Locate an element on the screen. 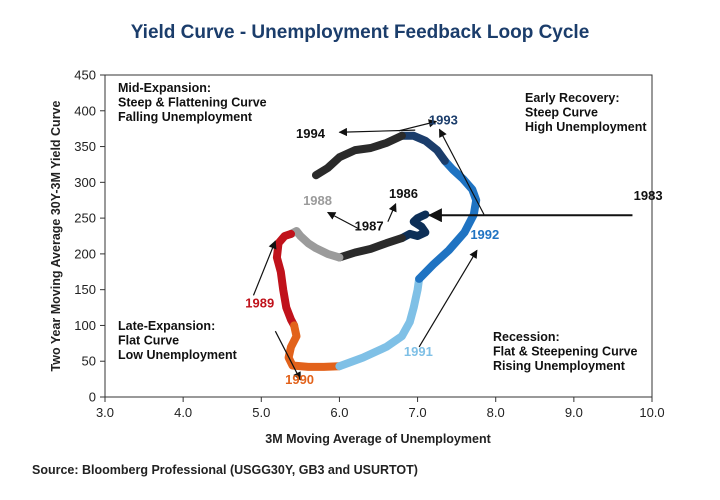 This screenshot has width=720, height=500. y-tick-label: 0 is located at coordinates (92, 397).